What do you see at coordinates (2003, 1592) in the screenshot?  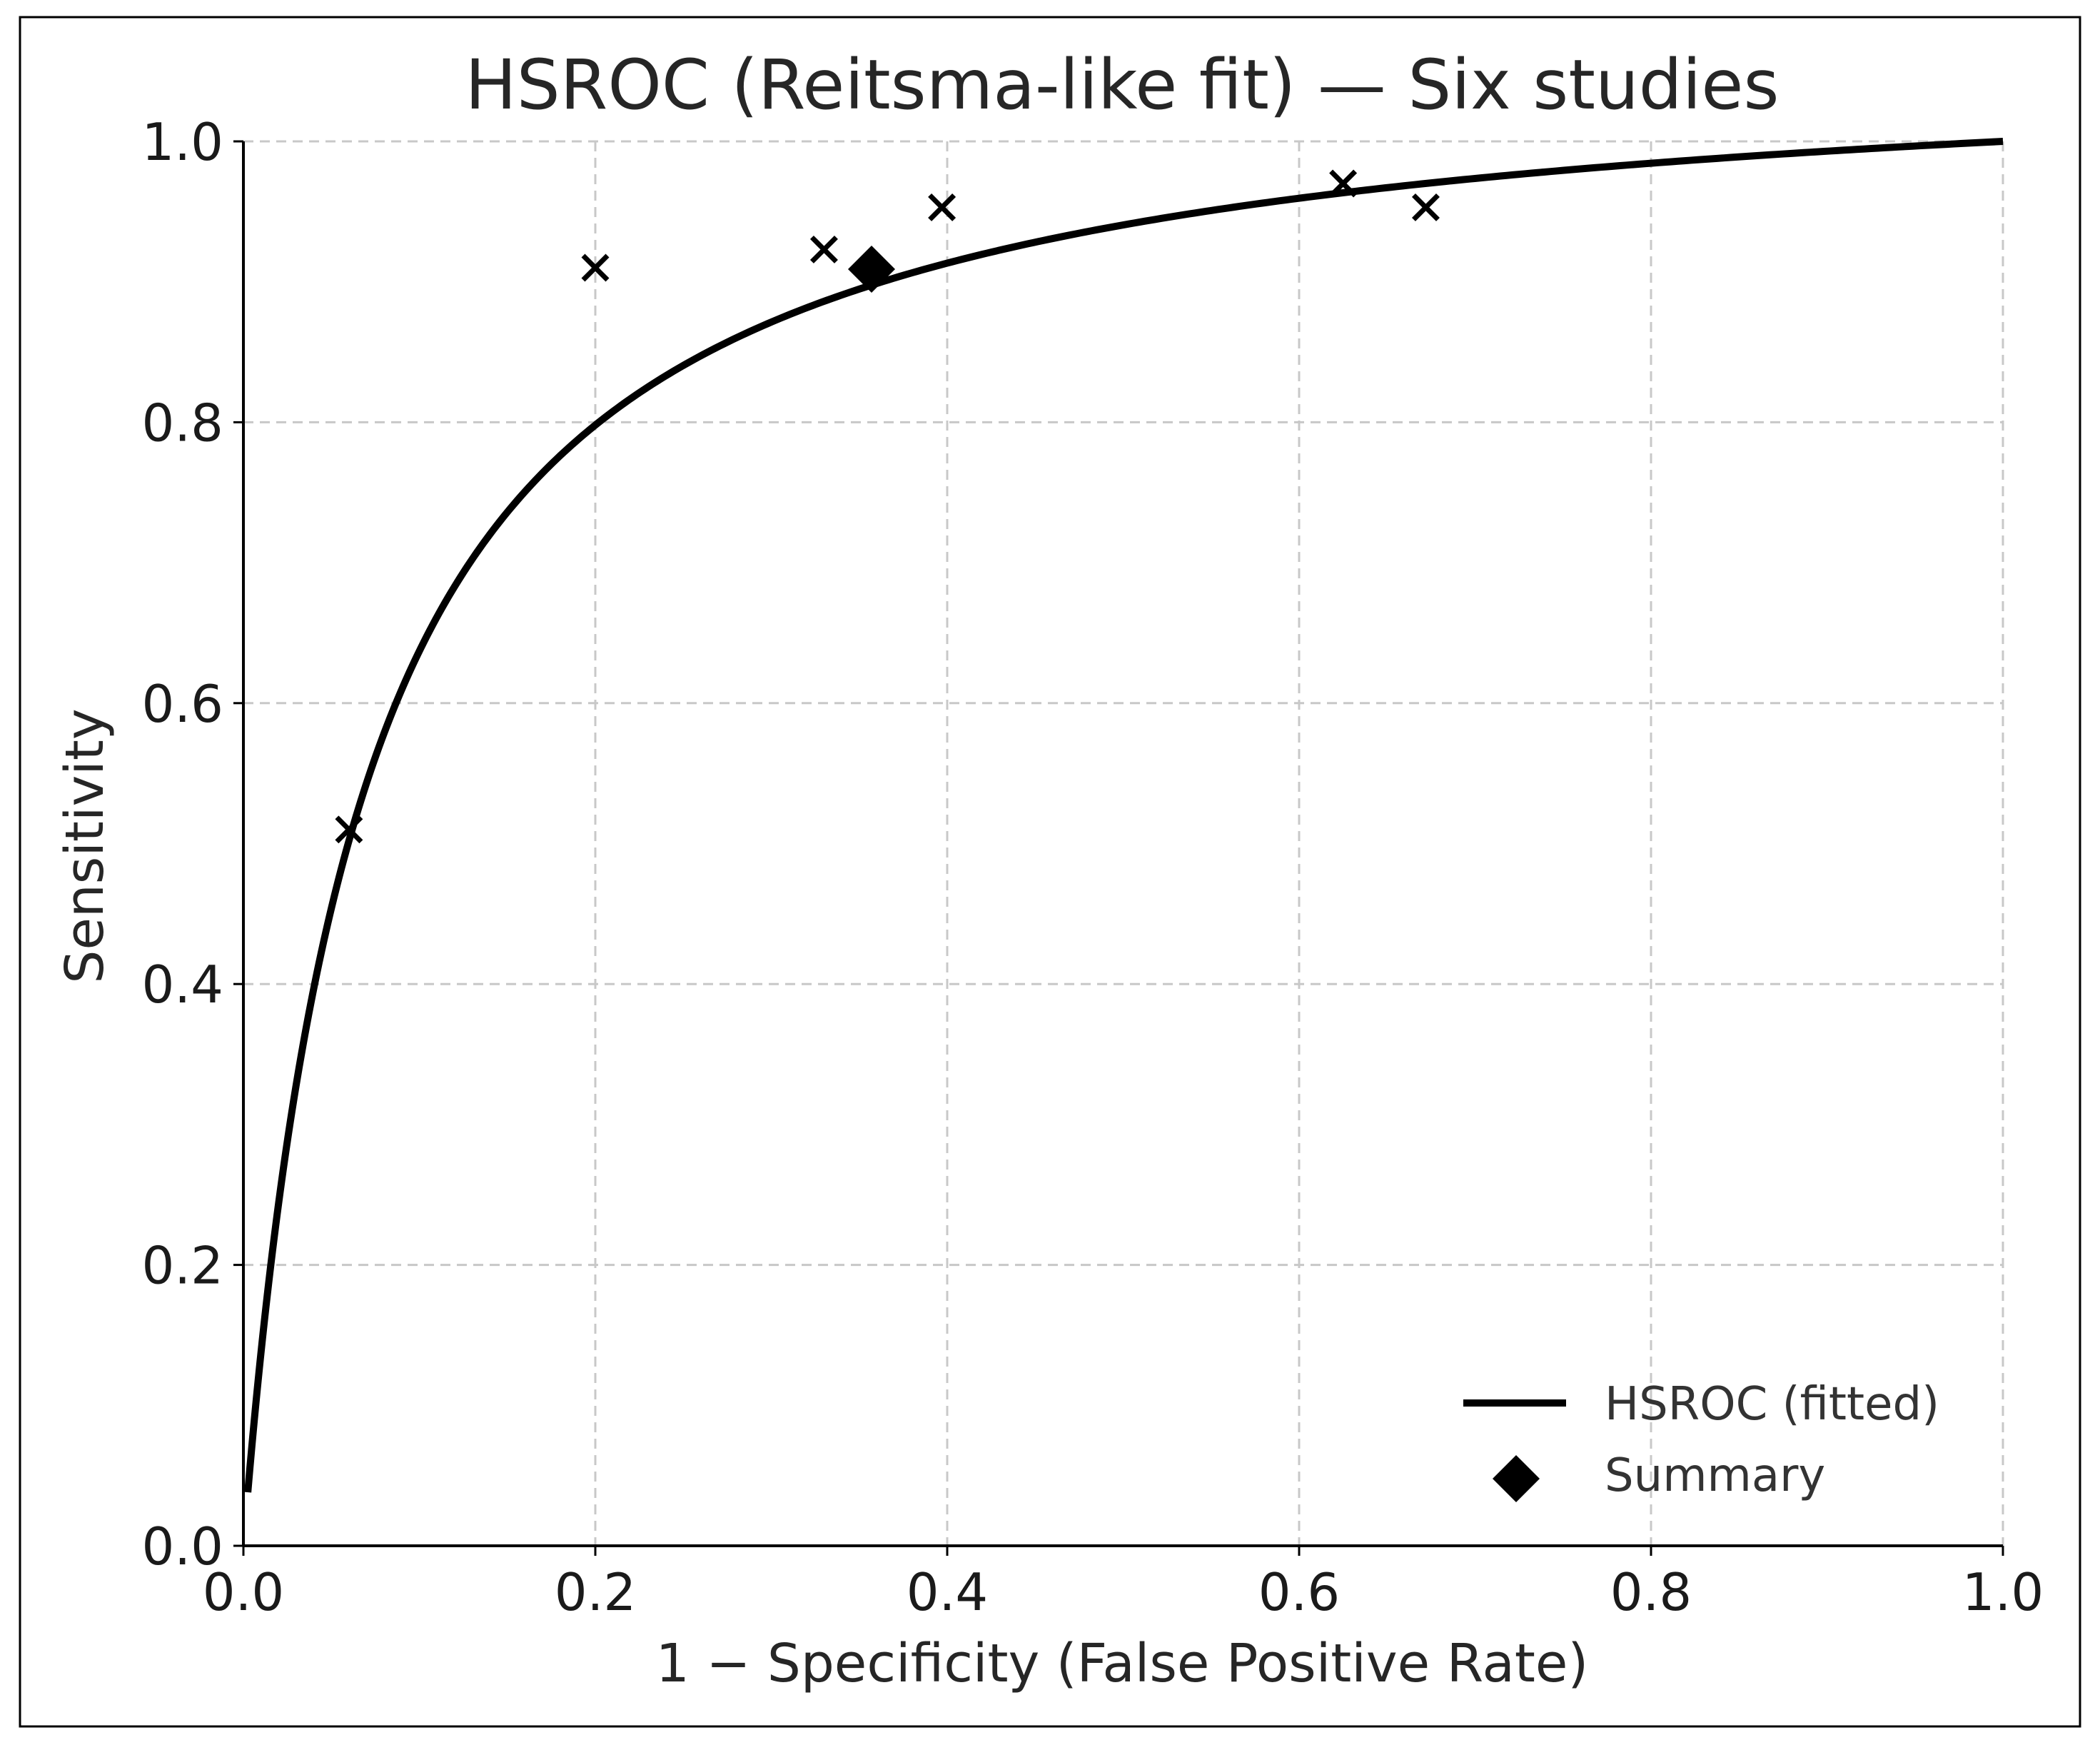 I see `x-tick-label: 1.0` at bounding box center [2003, 1592].